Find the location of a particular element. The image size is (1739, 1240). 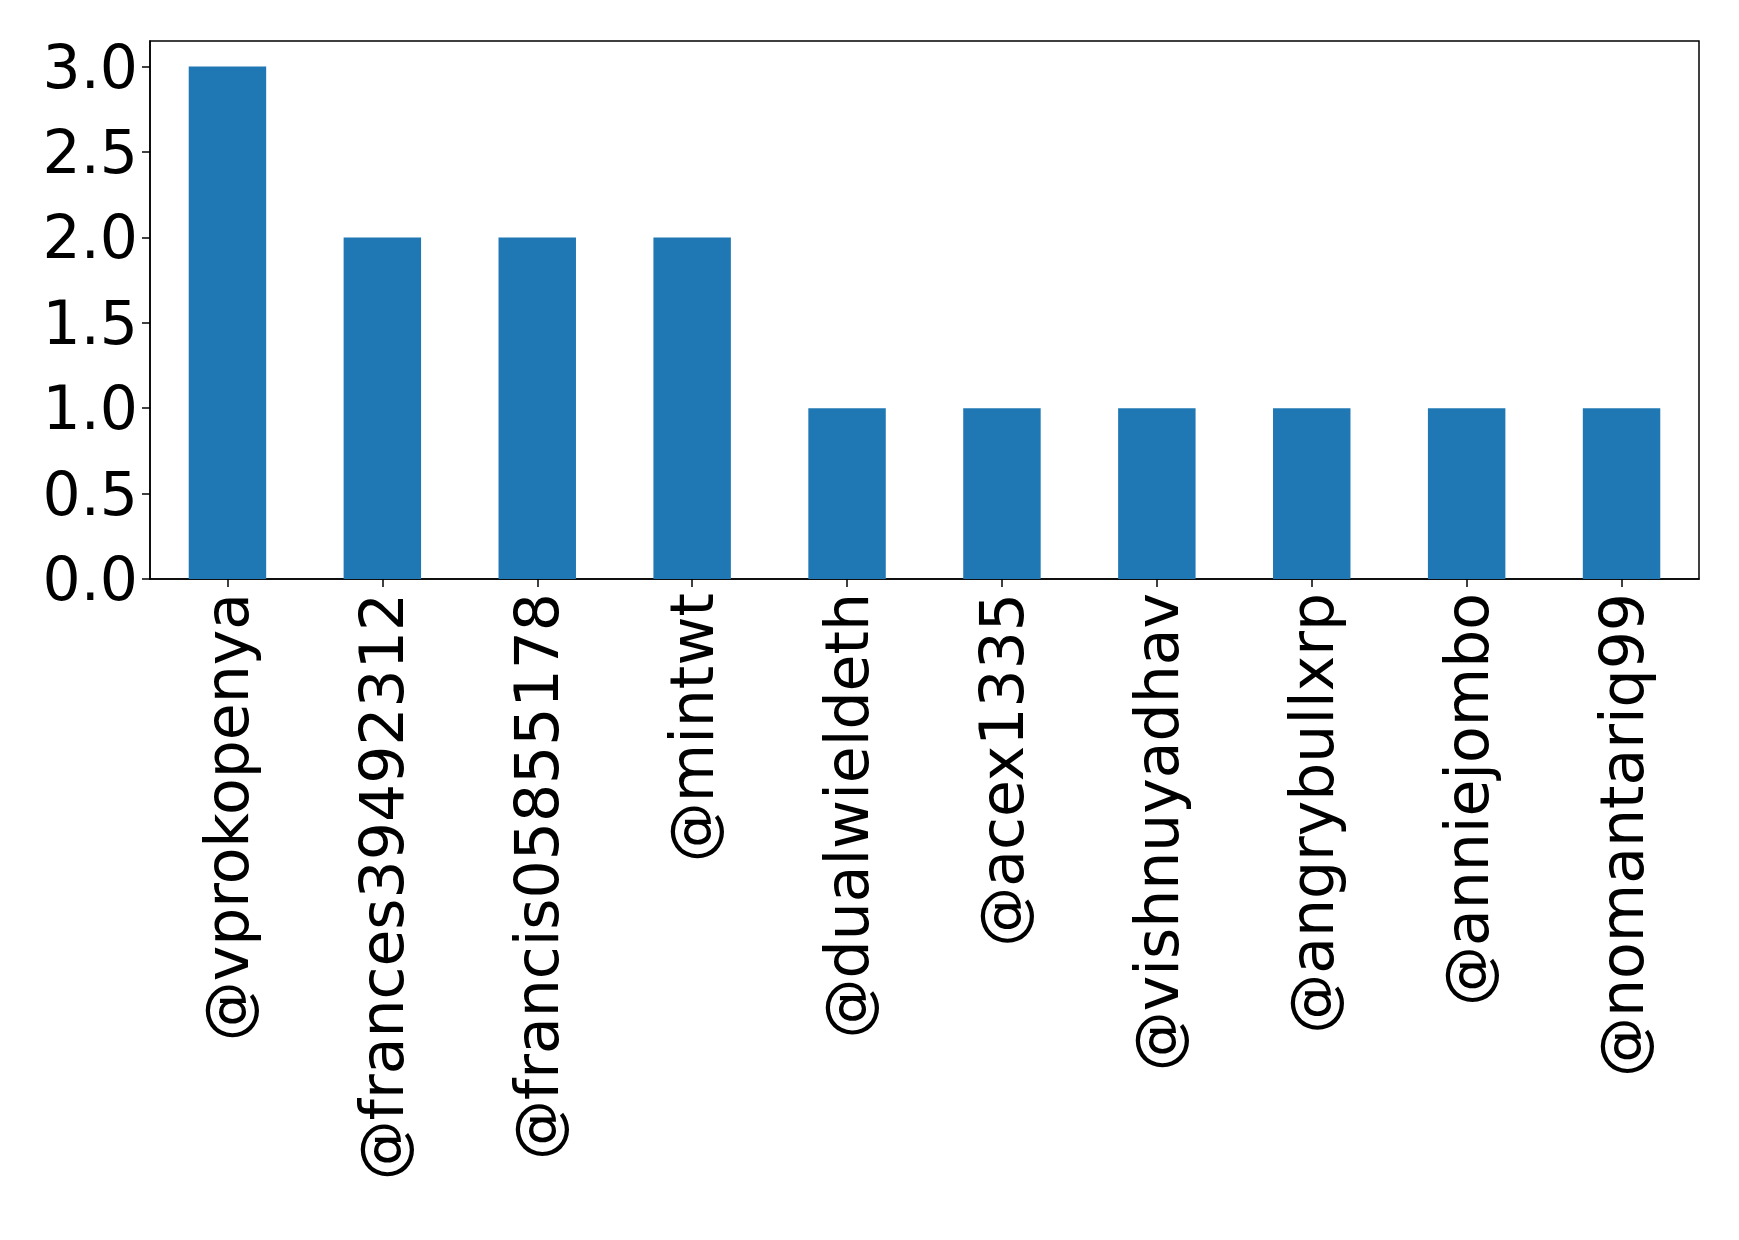

y-tick-label: 2.0 is located at coordinates (90, 237).